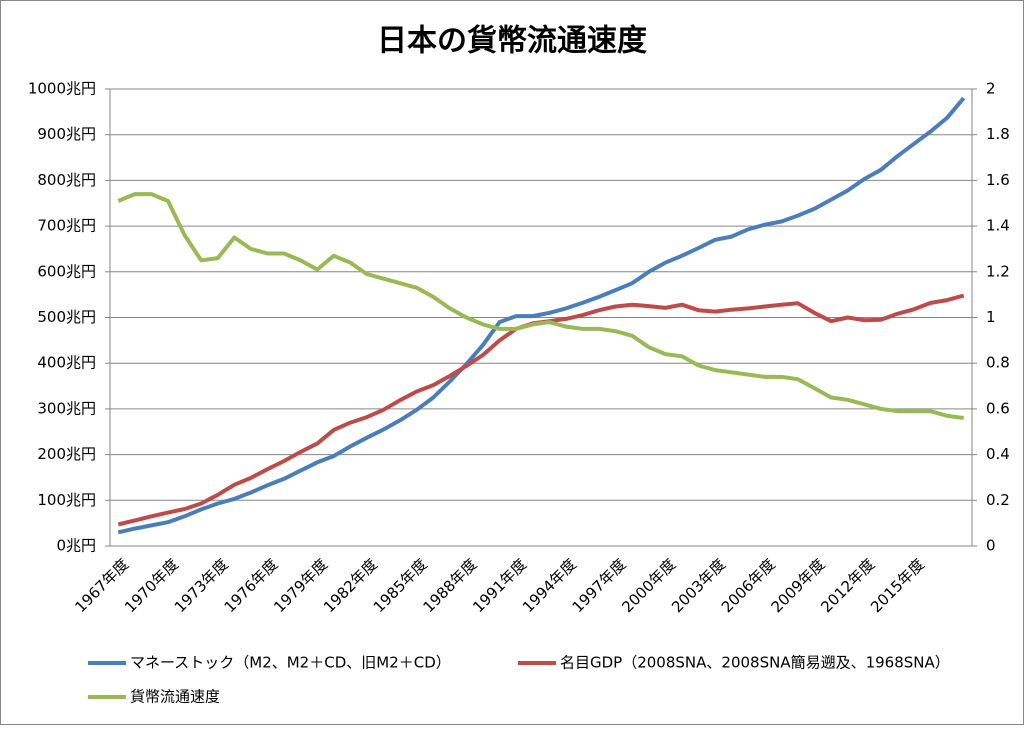 The width and height of the screenshot is (1024, 729). What do you see at coordinates (998, 226) in the screenshot?
I see `y2-tick-label: 1.4` at bounding box center [998, 226].